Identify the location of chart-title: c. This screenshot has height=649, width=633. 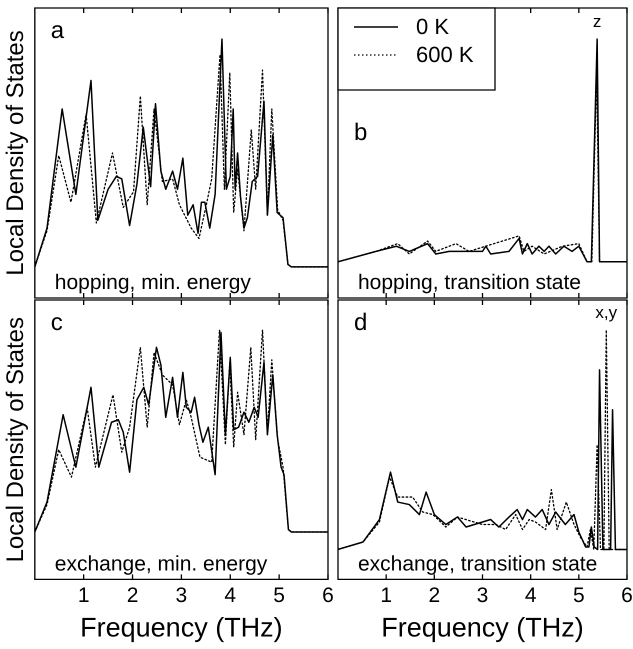
(56, 322).